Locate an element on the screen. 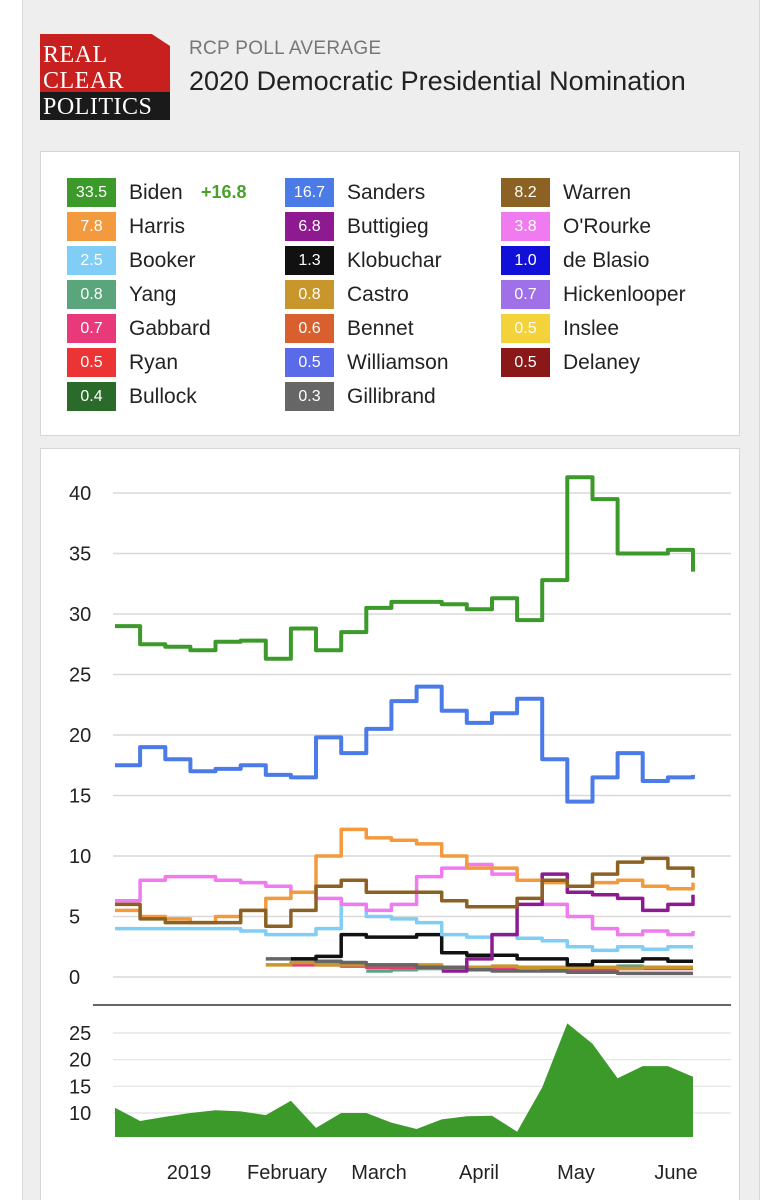 This screenshot has height=1201, width=780. y-tick-label: 15 is located at coordinates (80, 797).